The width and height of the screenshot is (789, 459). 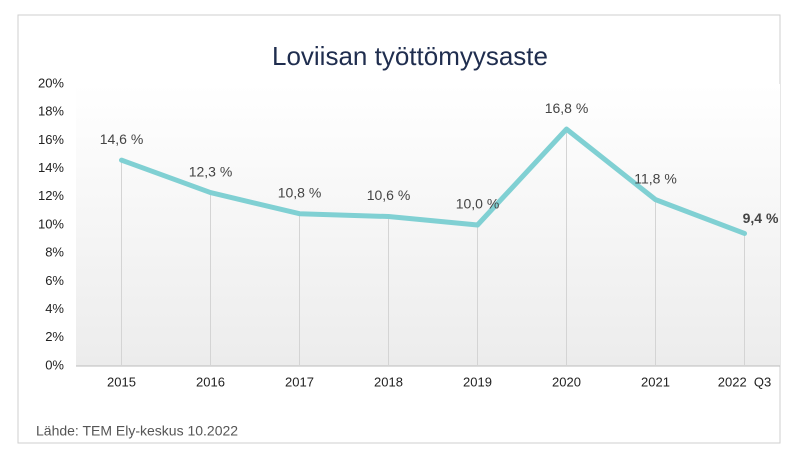 What do you see at coordinates (567, 108) in the screenshot?
I see `value-label: 16,8 %` at bounding box center [567, 108].